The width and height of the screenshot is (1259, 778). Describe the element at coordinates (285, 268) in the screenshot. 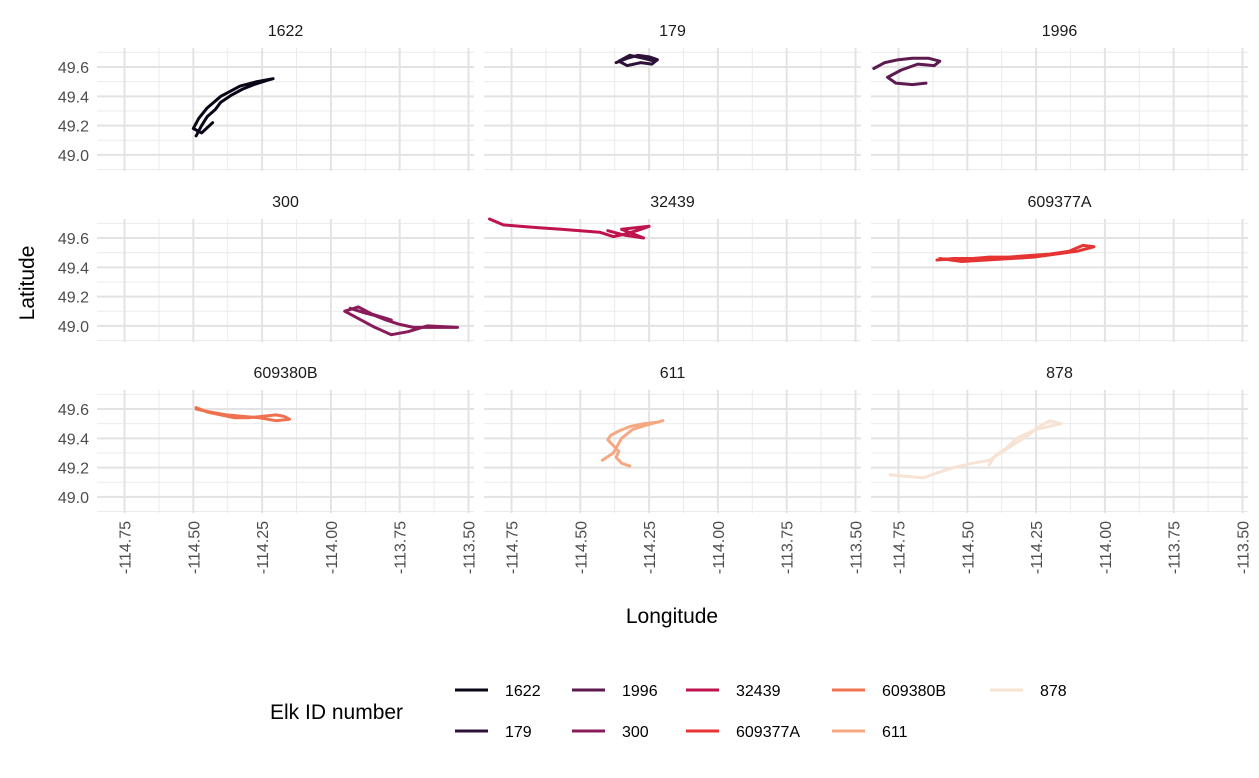

I see `facet-panel-300: 300` at that location.